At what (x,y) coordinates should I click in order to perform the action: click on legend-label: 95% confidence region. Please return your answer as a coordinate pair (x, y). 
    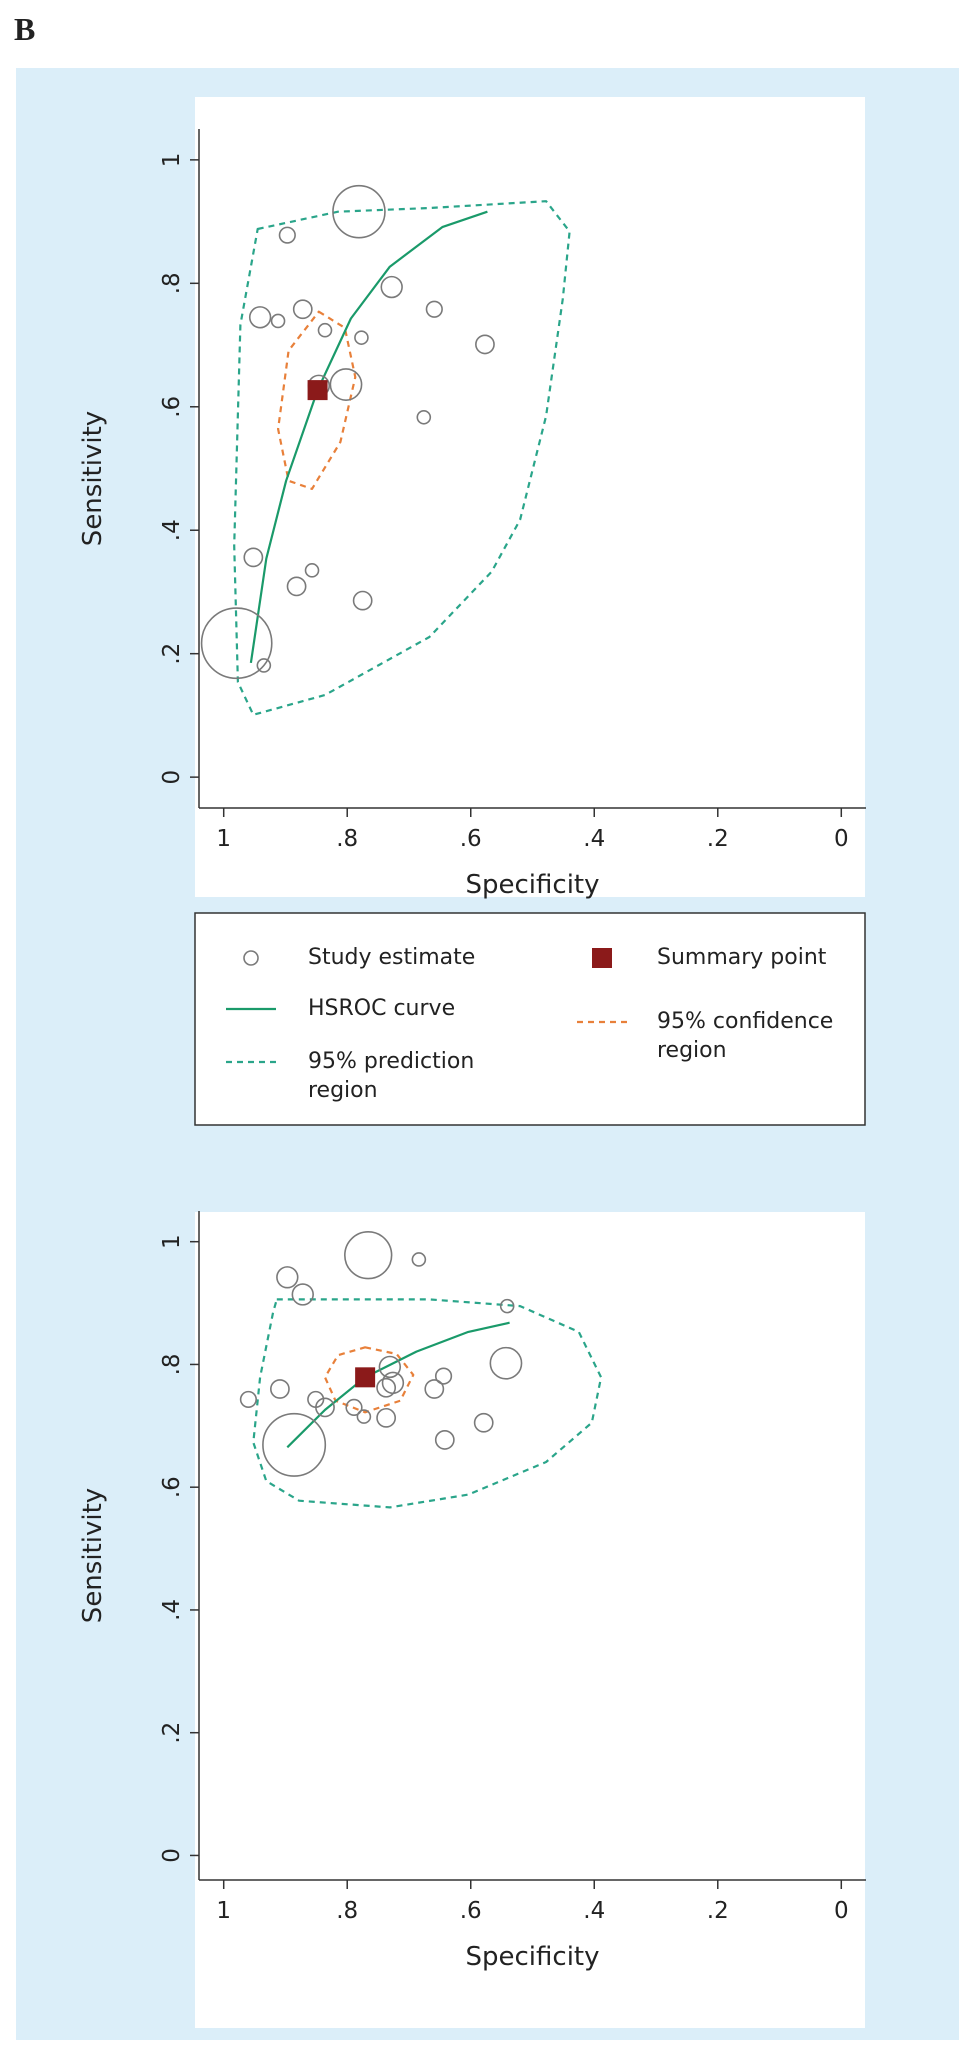
    Looking at the image, I should click on (745, 1036).